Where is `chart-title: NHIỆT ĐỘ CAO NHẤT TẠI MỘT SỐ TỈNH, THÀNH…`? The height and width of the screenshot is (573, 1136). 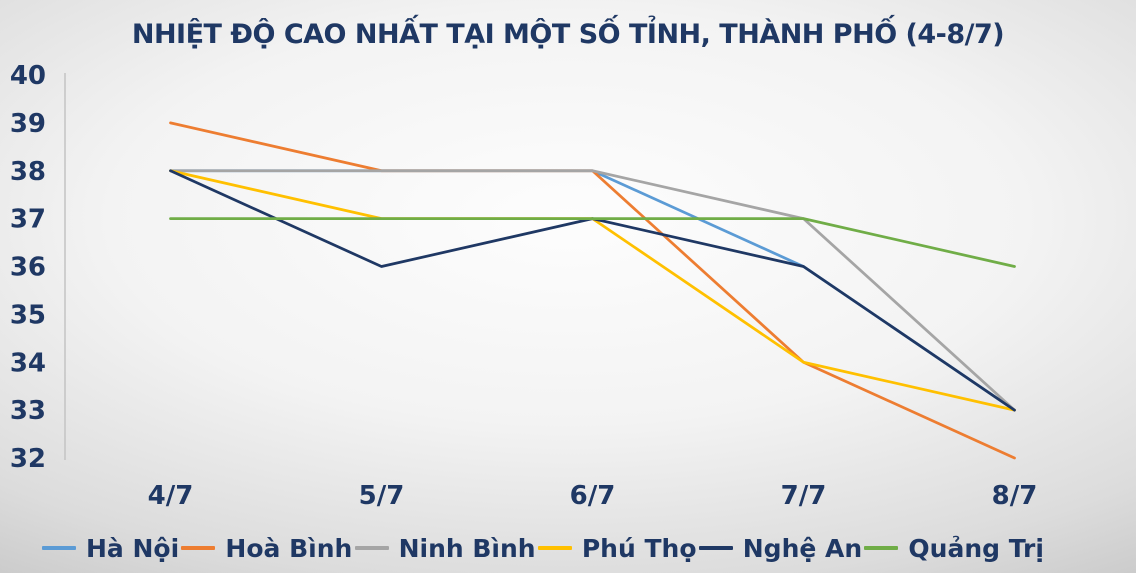 chart-title: NHIỆT ĐỘ CAO NHẤT TẠI MỘT SỐ TỈNH, THÀNH… is located at coordinates (568, 34).